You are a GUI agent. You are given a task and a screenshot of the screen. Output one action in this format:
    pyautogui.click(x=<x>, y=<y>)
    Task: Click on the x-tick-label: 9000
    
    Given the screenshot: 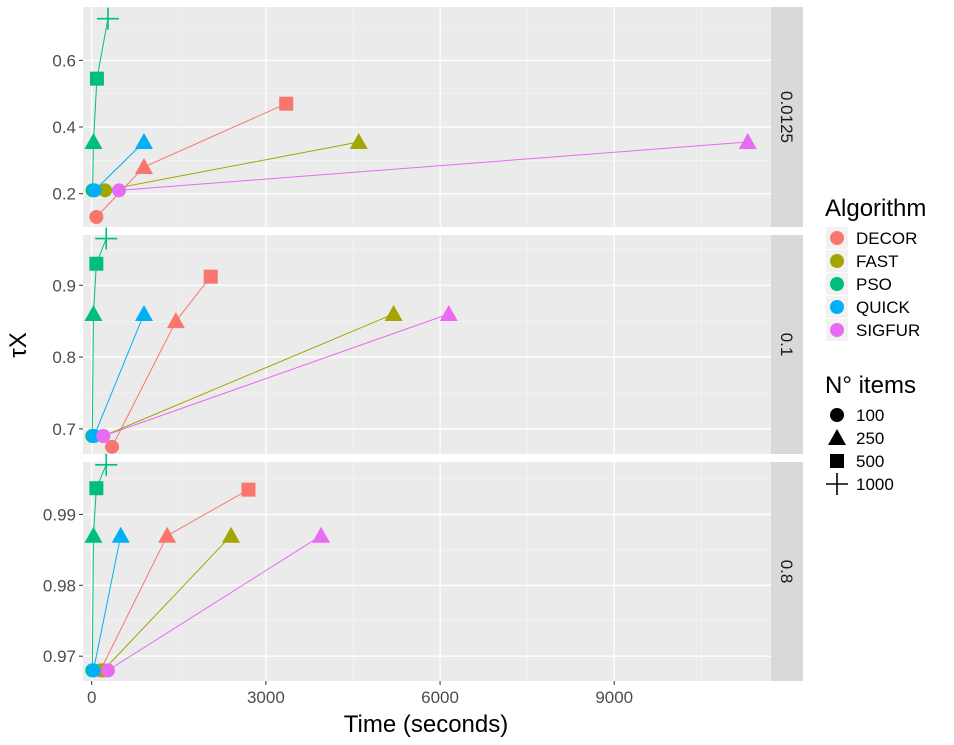 What is the action you would take?
    pyautogui.click(x=614, y=697)
    